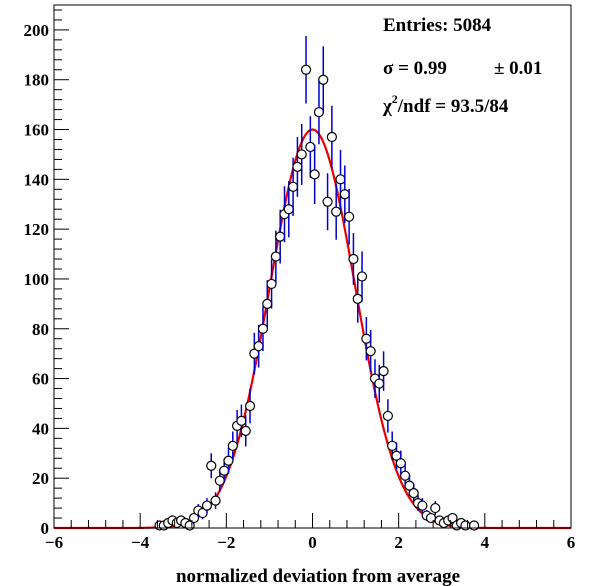 The width and height of the screenshot is (590, 586). I want to click on y-tick-label: 180, so click(37, 80).